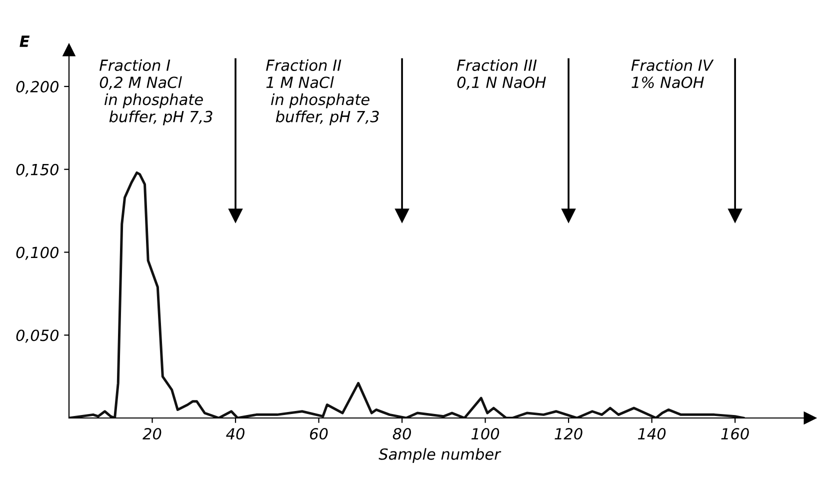  What do you see at coordinates (735, 434) in the screenshot?
I see `x-tick-label: 160` at bounding box center [735, 434].